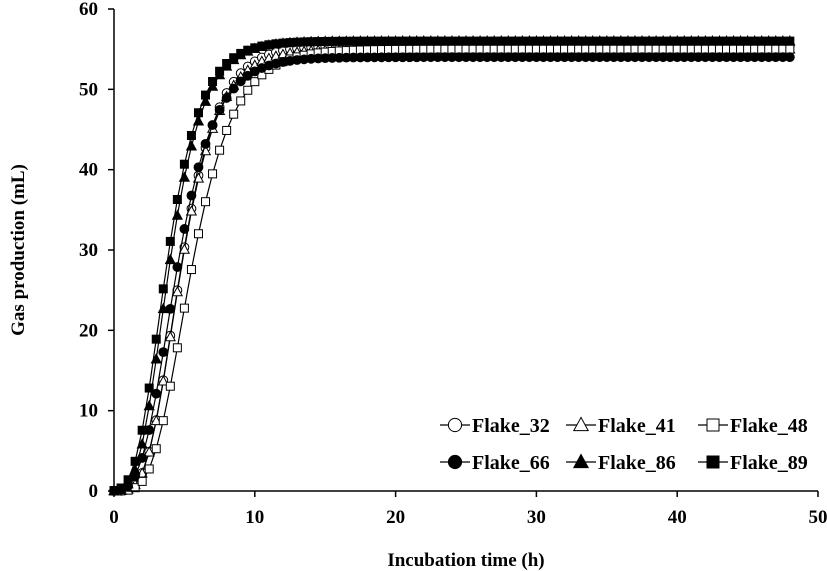 The image size is (827, 571). Describe the element at coordinates (94, 491) in the screenshot. I see `y-tick-label: 0` at that location.